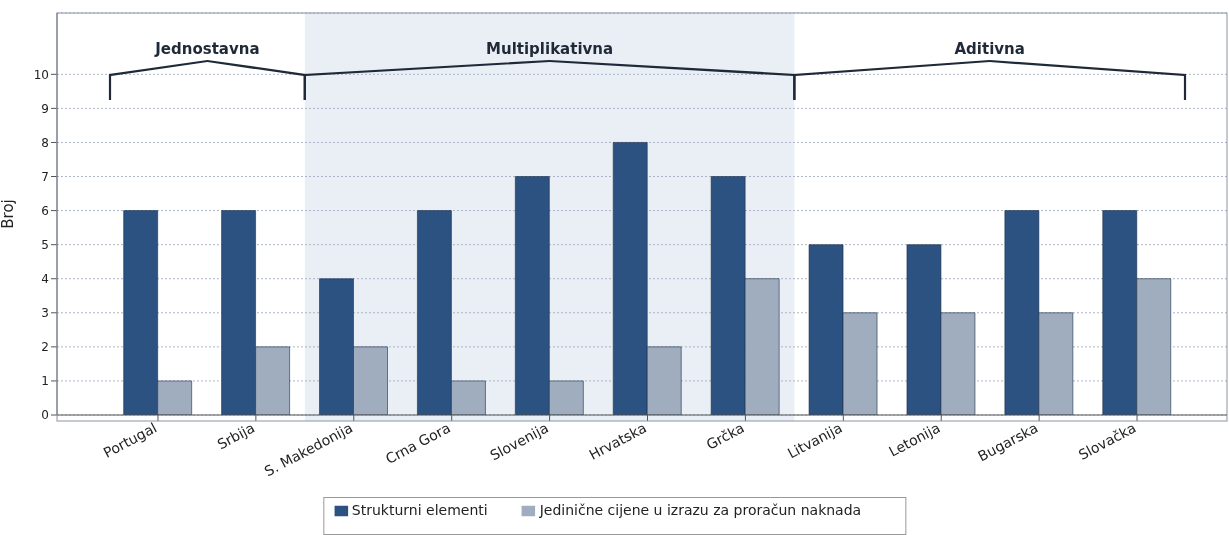 This screenshot has height=535, width=1229. I want to click on y-tick-label: 9, so click(45, 108).